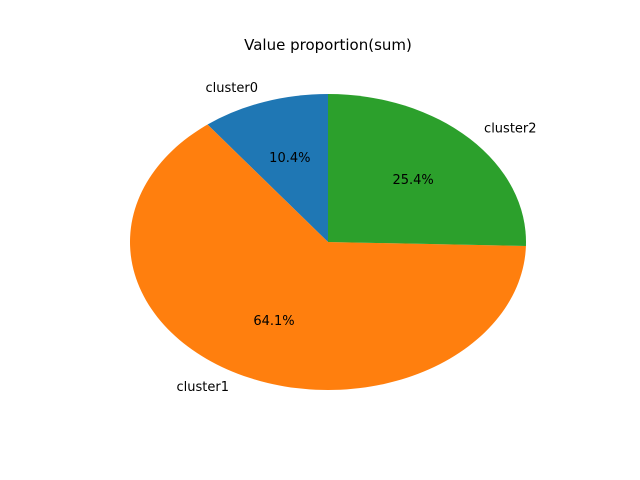 The image size is (640, 480). What do you see at coordinates (412, 180) in the screenshot?
I see `pie-percent-label: 25.4%` at bounding box center [412, 180].